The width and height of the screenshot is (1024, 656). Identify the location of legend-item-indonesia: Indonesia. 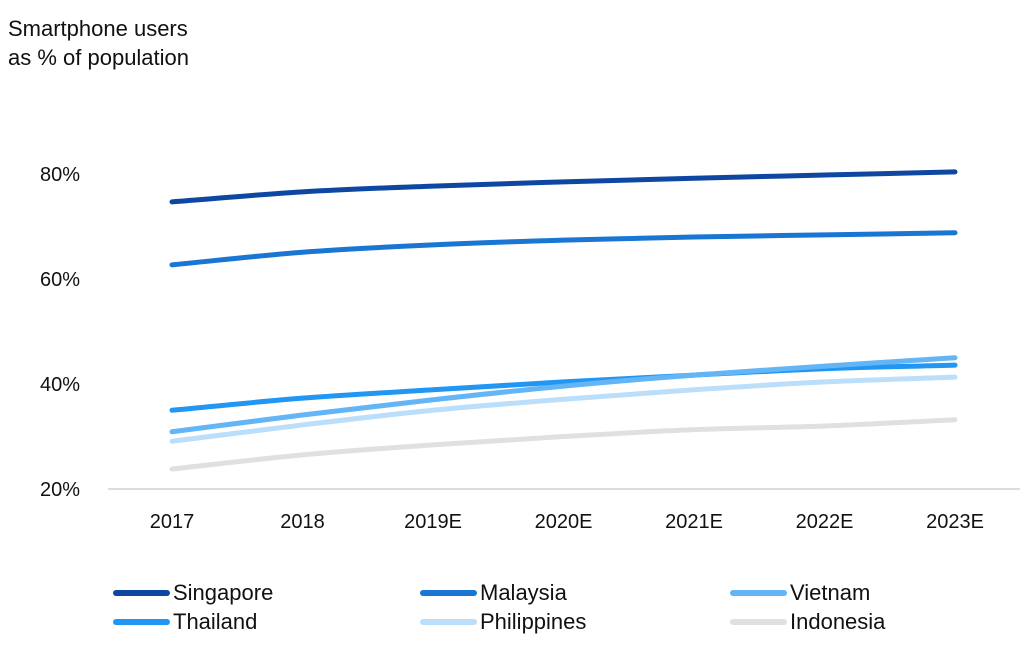
(807, 622).